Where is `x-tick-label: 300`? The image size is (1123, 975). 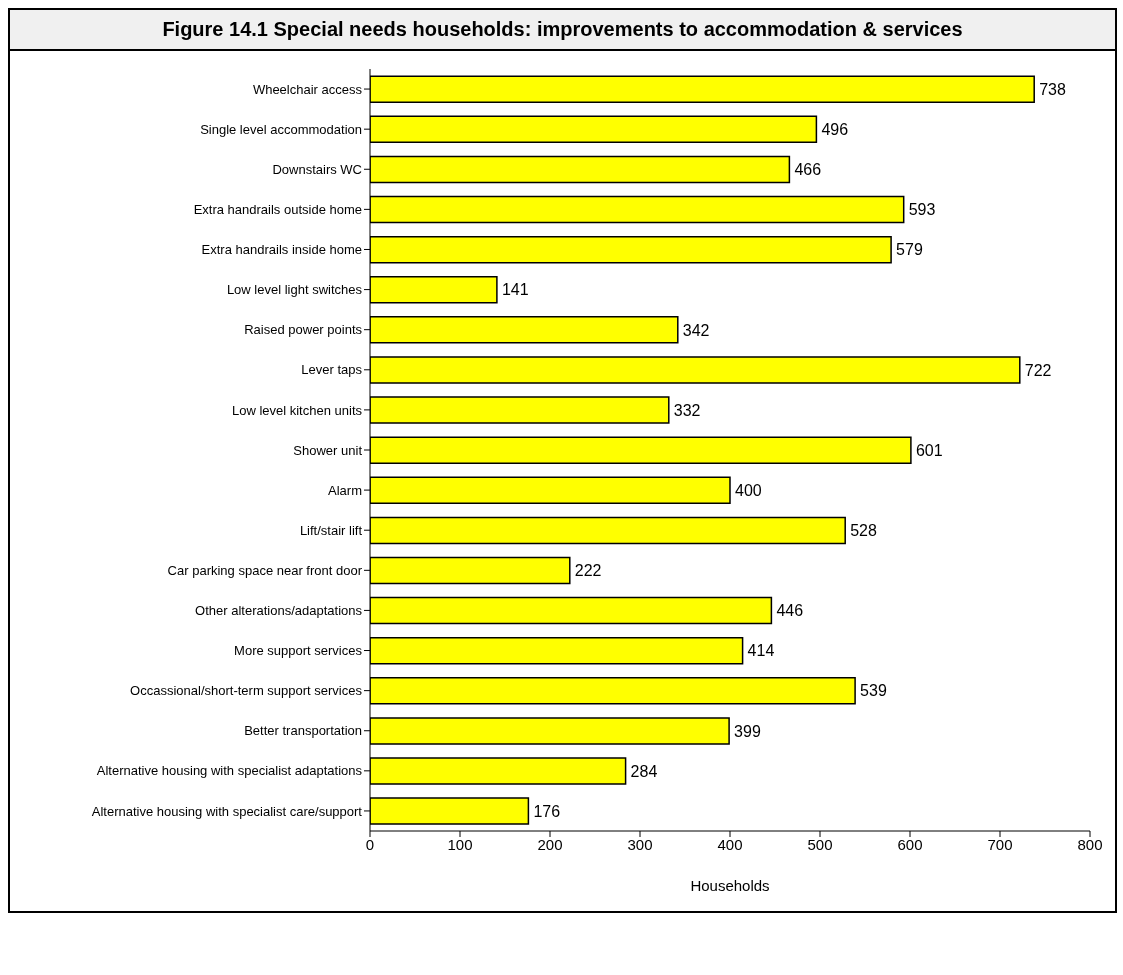
x-tick-label: 300 is located at coordinates (640, 844).